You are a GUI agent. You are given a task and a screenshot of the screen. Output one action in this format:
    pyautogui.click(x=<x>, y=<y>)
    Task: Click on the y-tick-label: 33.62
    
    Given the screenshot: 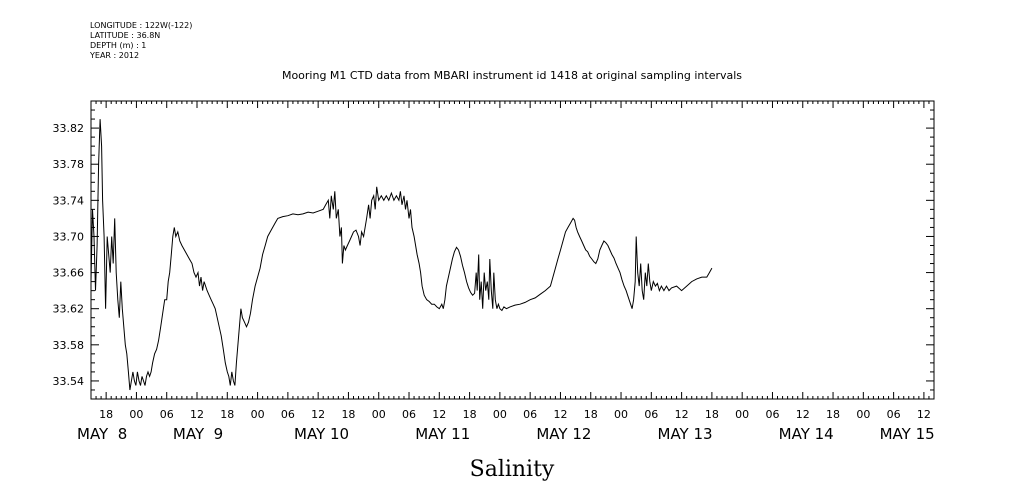 What is the action you would take?
    pyautogui.click(x=69, y=309)
    